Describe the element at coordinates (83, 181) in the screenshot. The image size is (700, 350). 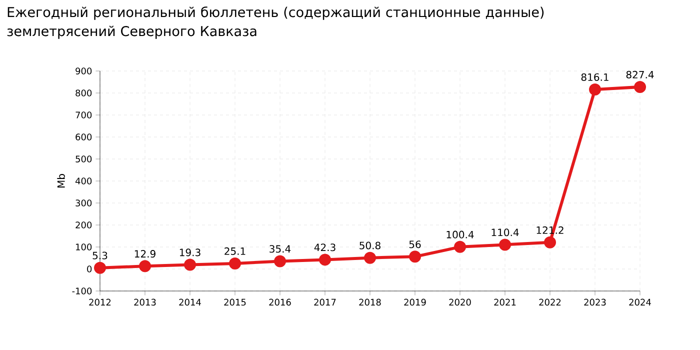
I see `y-tick-label: 400` at that location.